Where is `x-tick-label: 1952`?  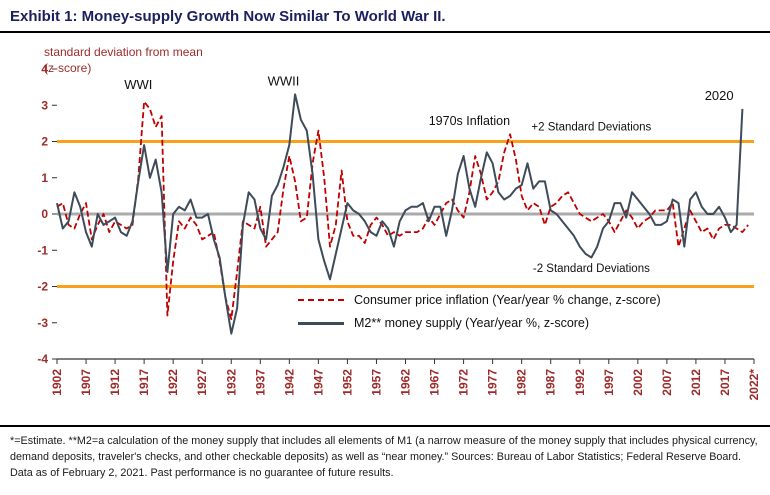
x-tick-label: 1952 is located at coordinates (347, 382).